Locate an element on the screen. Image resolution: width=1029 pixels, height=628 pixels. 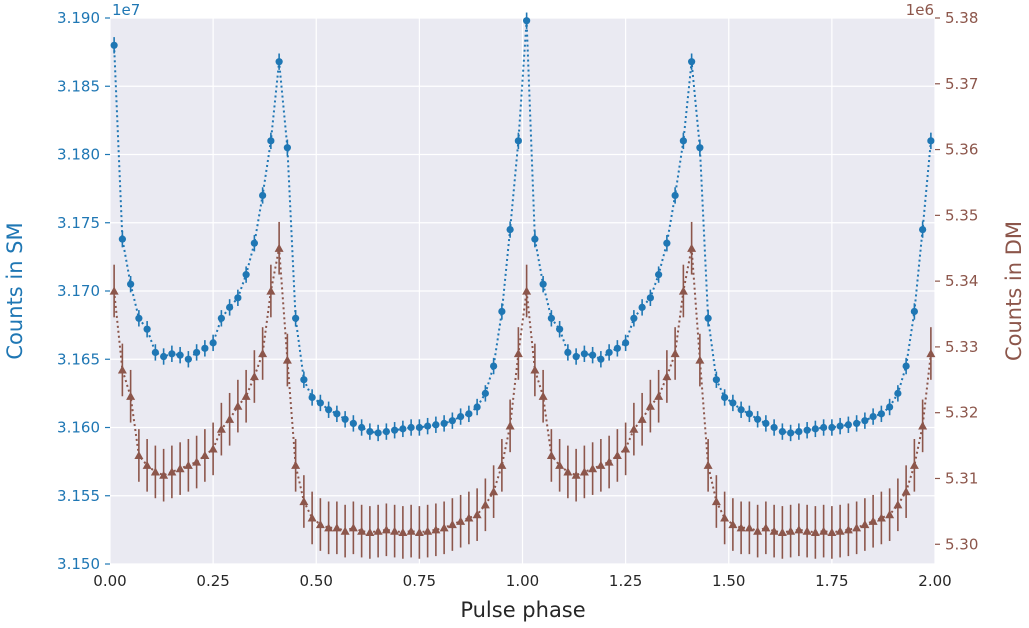
right-tick-label: 5.36 is located at coordinates (961, 150).